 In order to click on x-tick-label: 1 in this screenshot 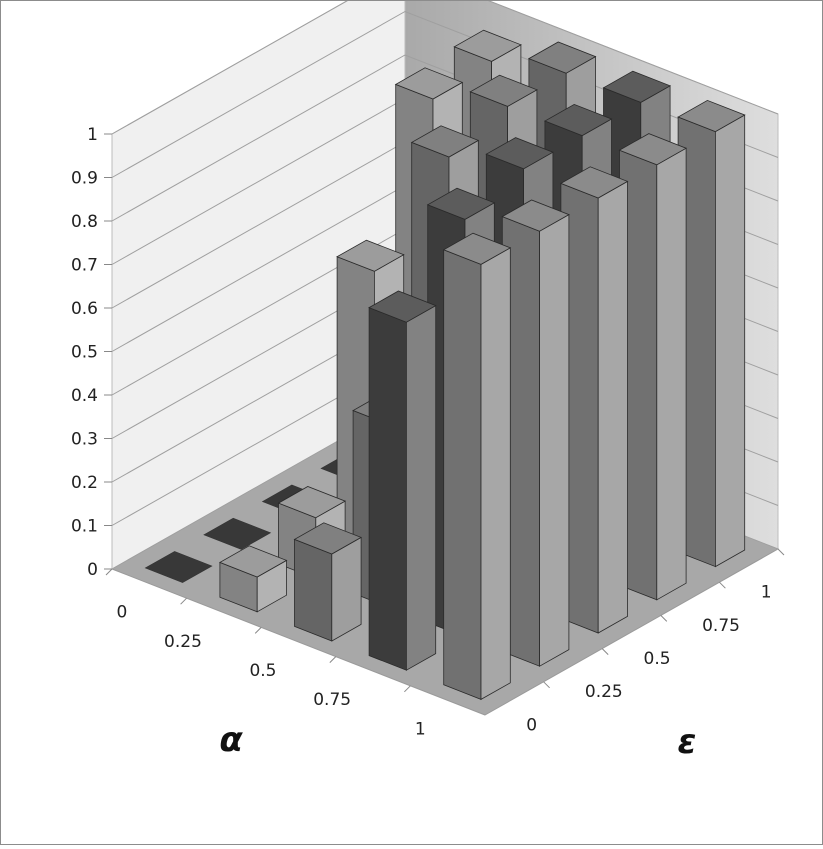, I will do `click(420, 729)`.